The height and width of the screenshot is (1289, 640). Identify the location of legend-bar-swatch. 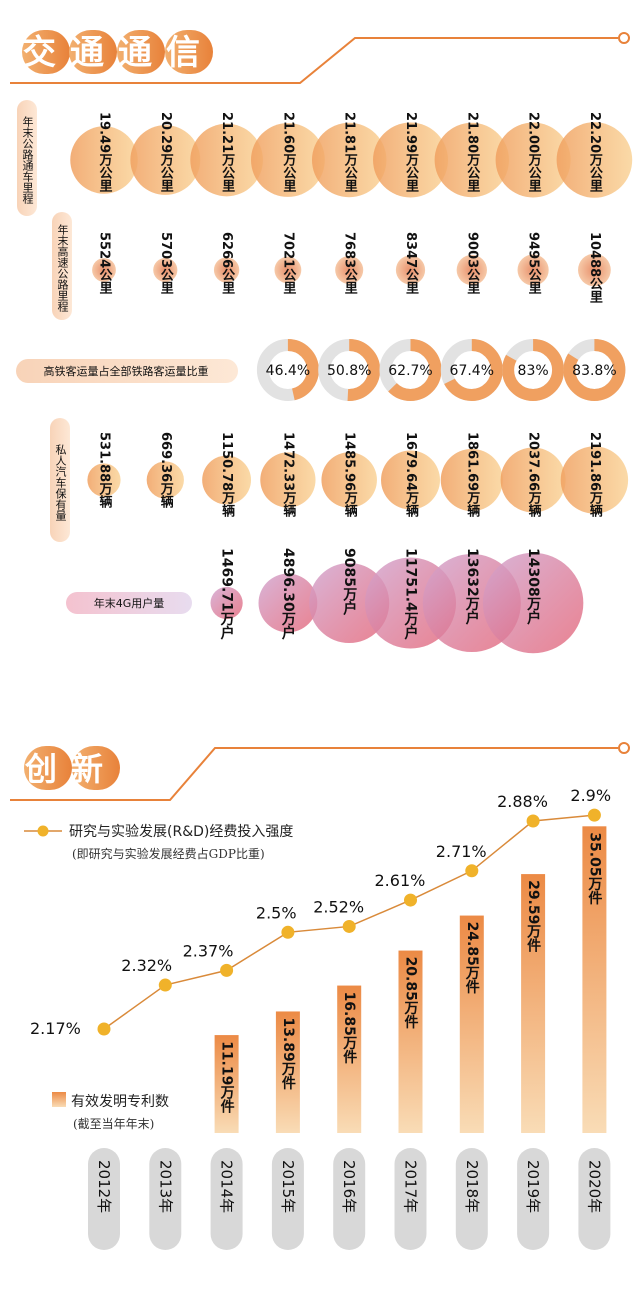
(59, 1099).